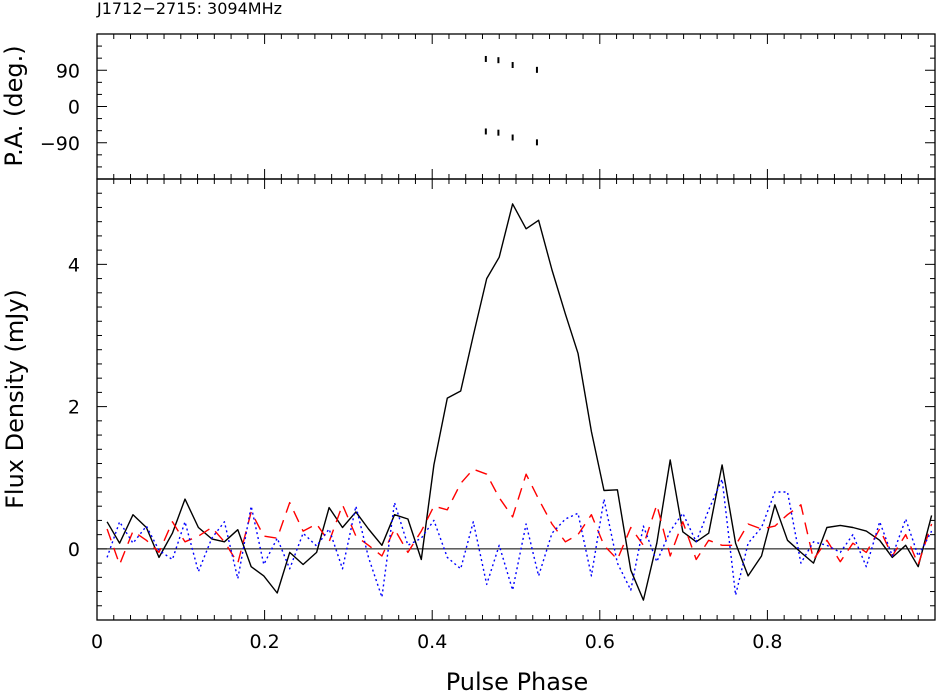 The height and width of the screenshot is (693, 939). I want to click on chart-title: J1712−2715: 3094MHz, so click(189, 9).